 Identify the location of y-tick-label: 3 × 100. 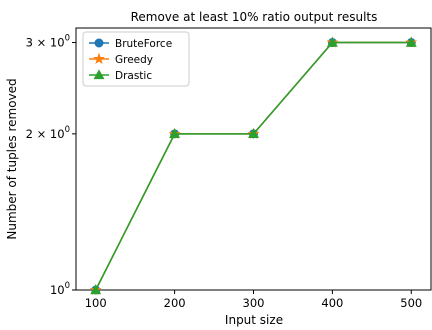
(48, 42).